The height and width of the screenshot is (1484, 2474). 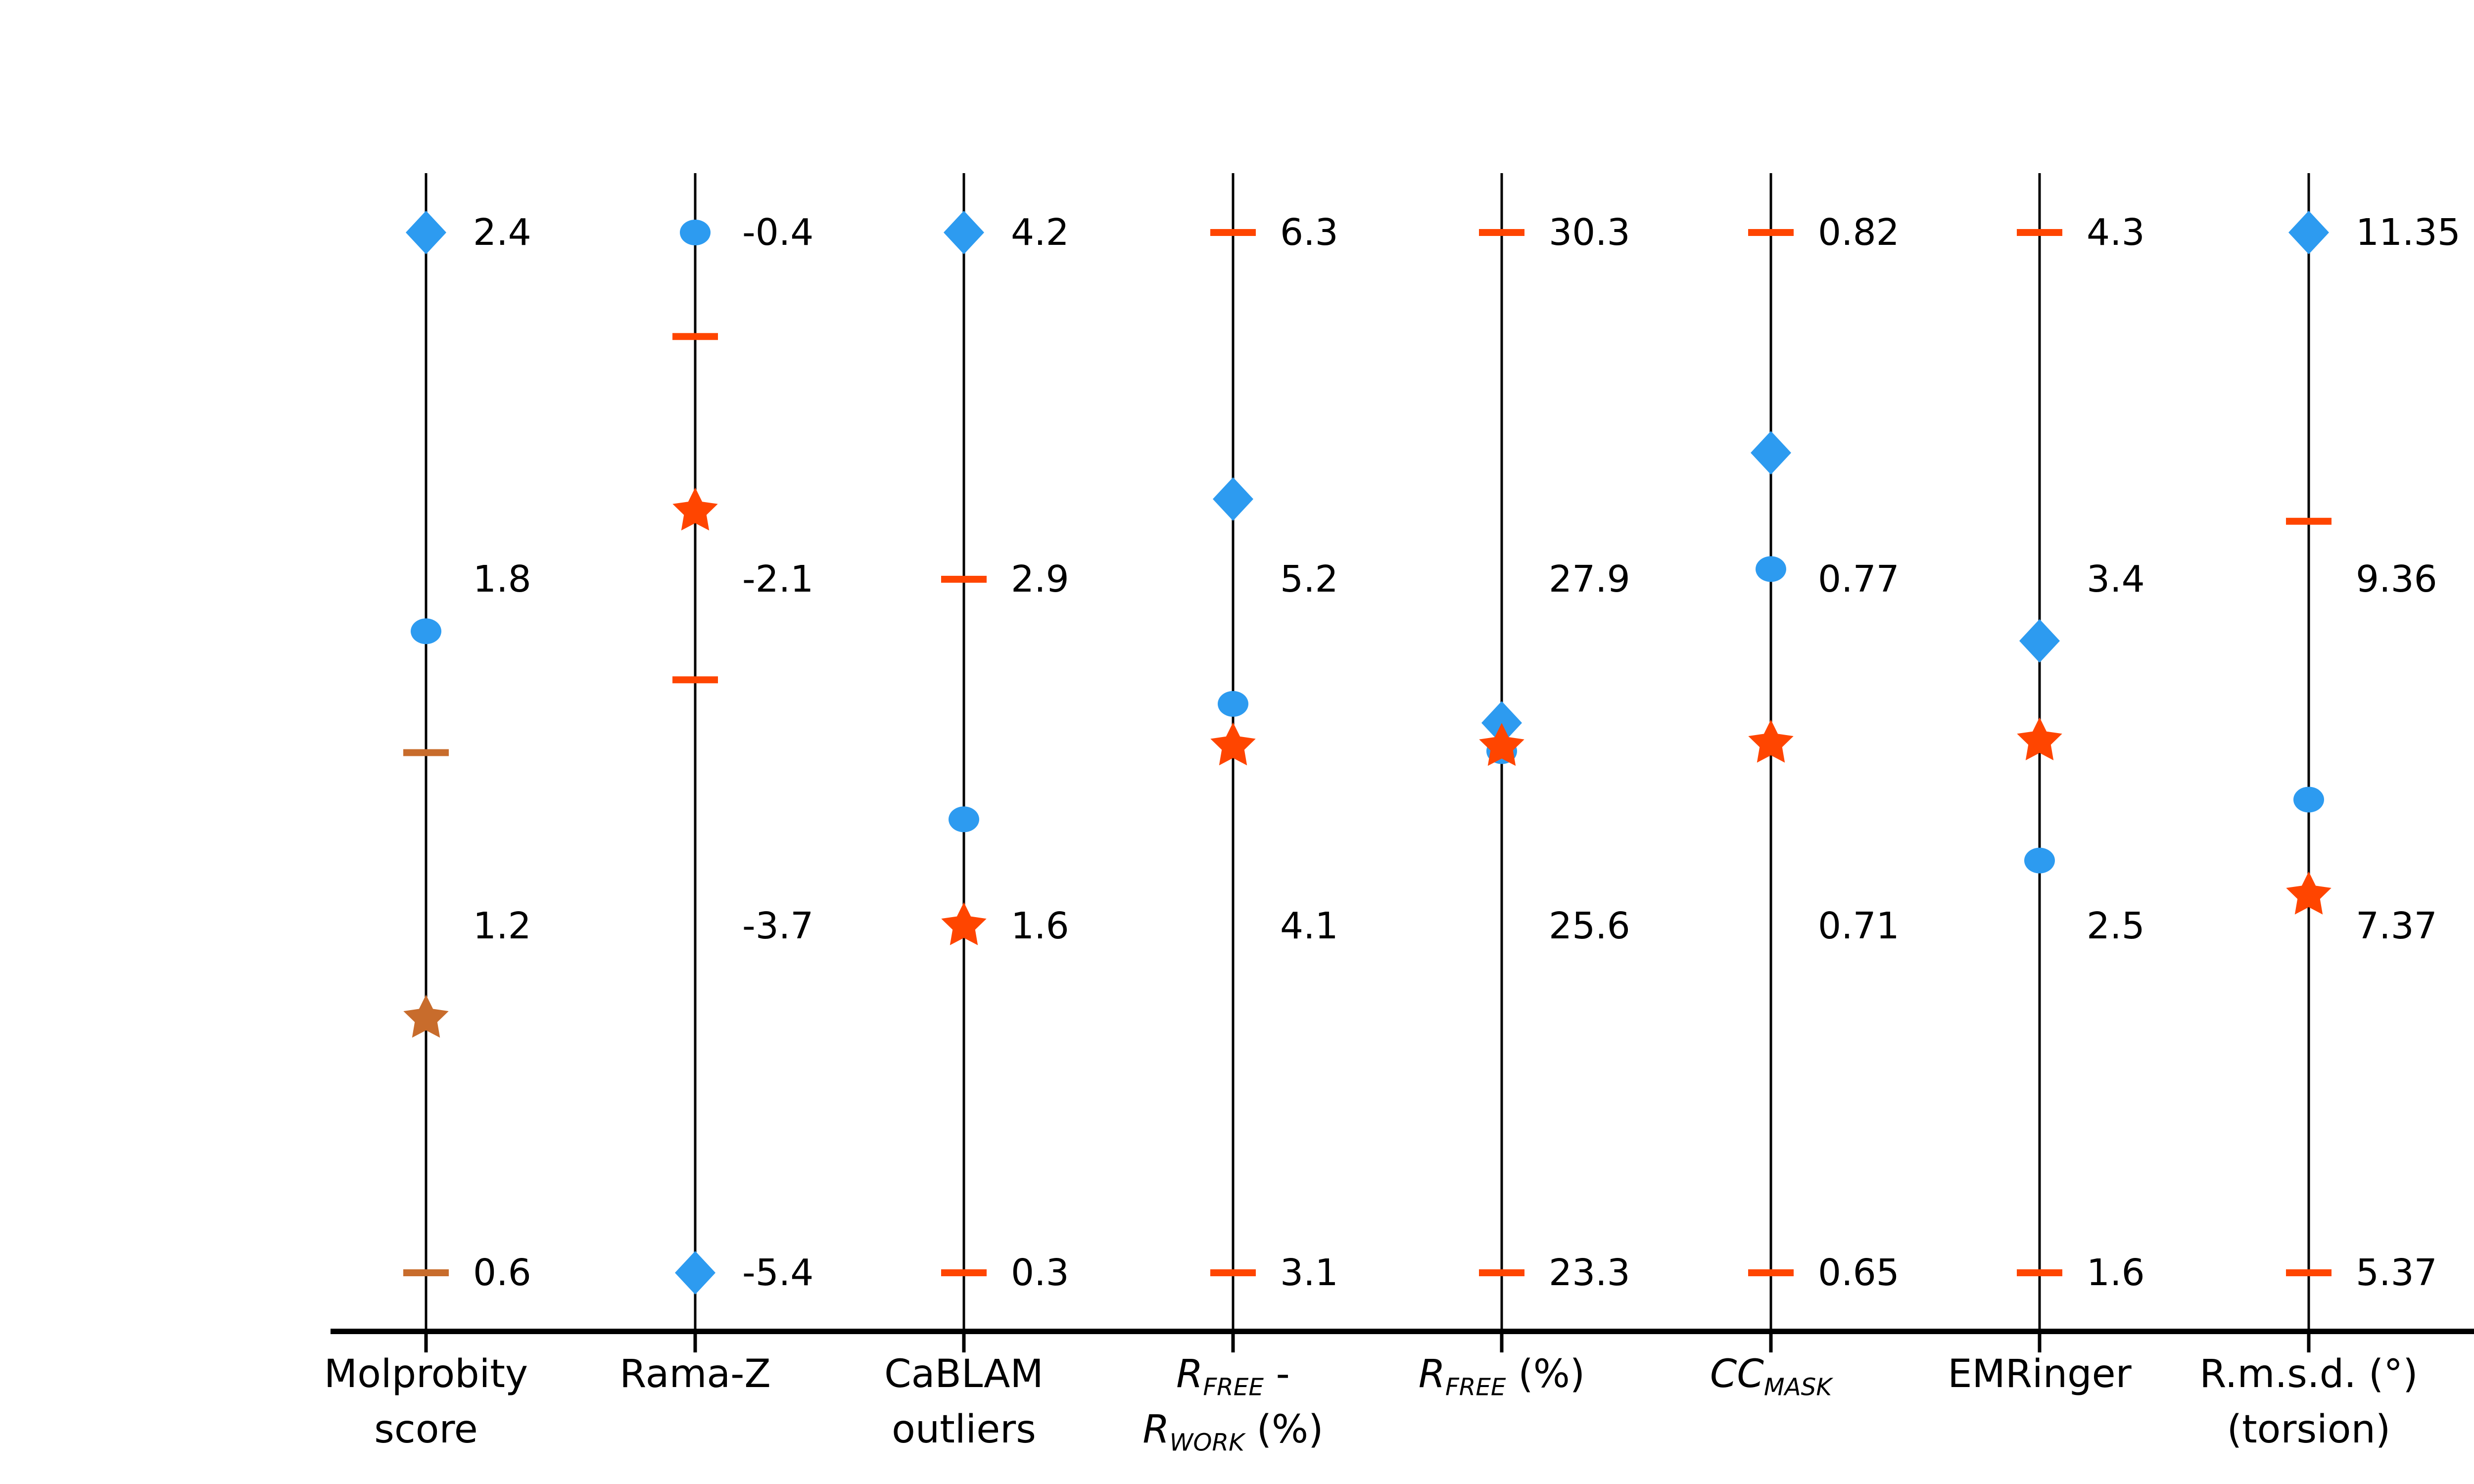 I want to click on marker-star-rfree-minus-rwork, so click(x=1233, y=744).